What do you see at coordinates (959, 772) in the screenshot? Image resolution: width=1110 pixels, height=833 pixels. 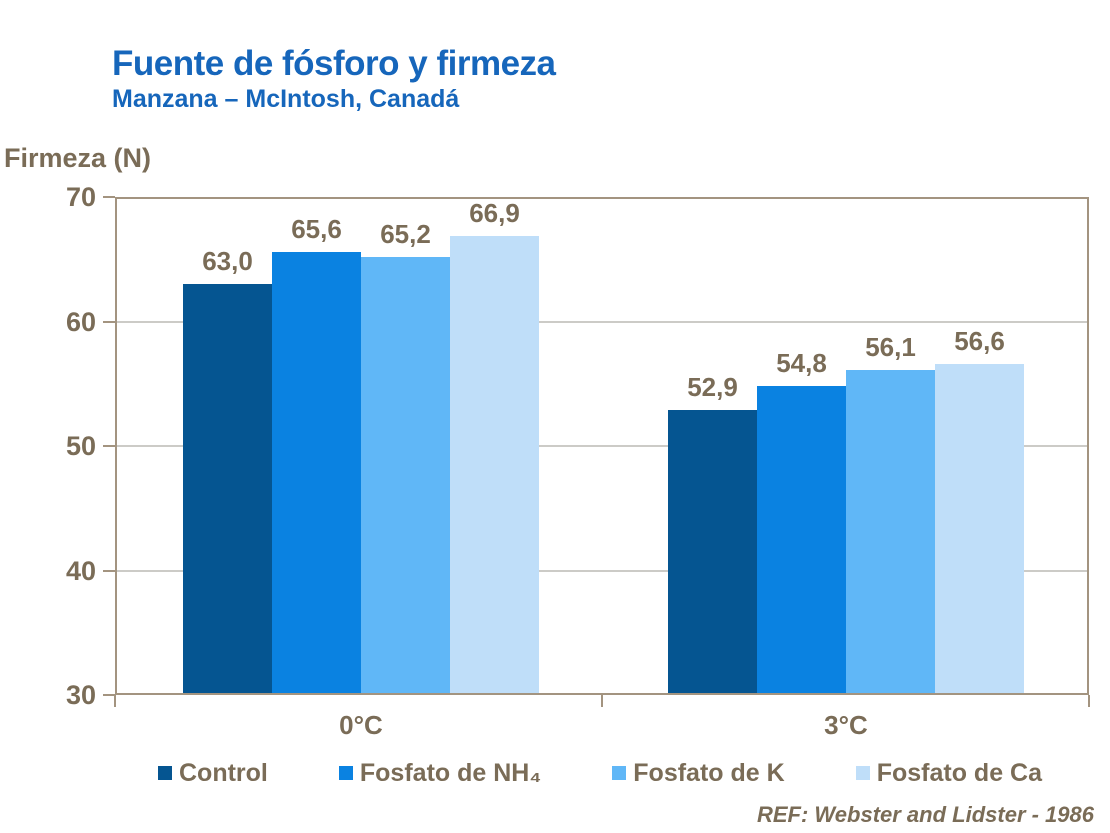 I see `legend-label-fosfato-de-ca: Fosfato de Ca` at bounding box center [959, 772].